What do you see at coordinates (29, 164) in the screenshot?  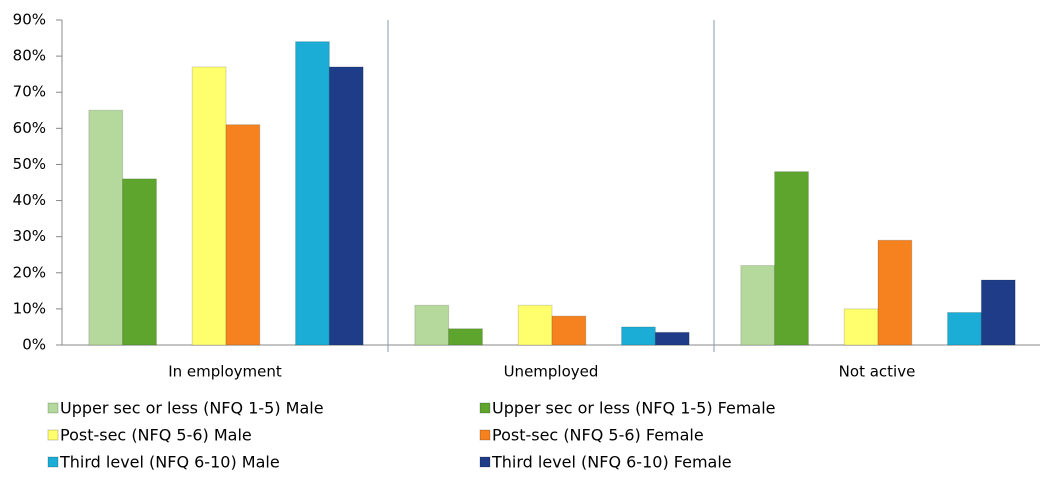 I see `y-tick-label: 50%` at bounding box center [29, 164].